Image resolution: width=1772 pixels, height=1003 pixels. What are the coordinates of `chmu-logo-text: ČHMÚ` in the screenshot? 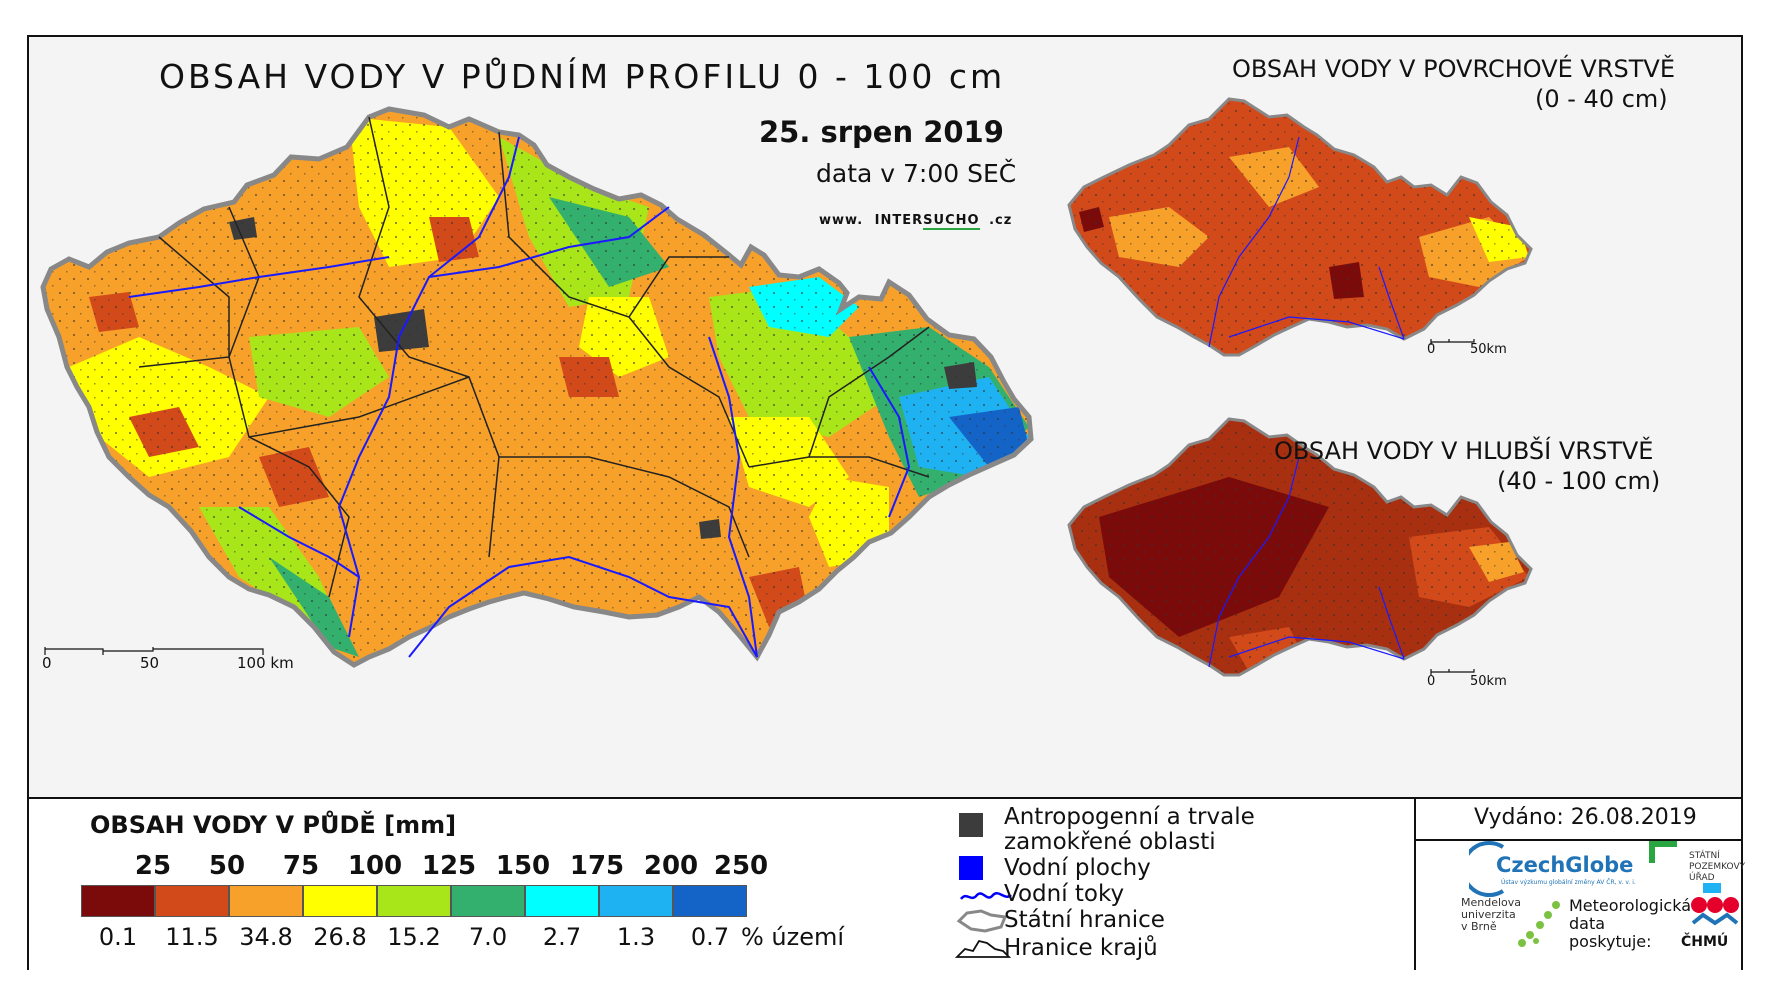 It's located at (1705, 942).